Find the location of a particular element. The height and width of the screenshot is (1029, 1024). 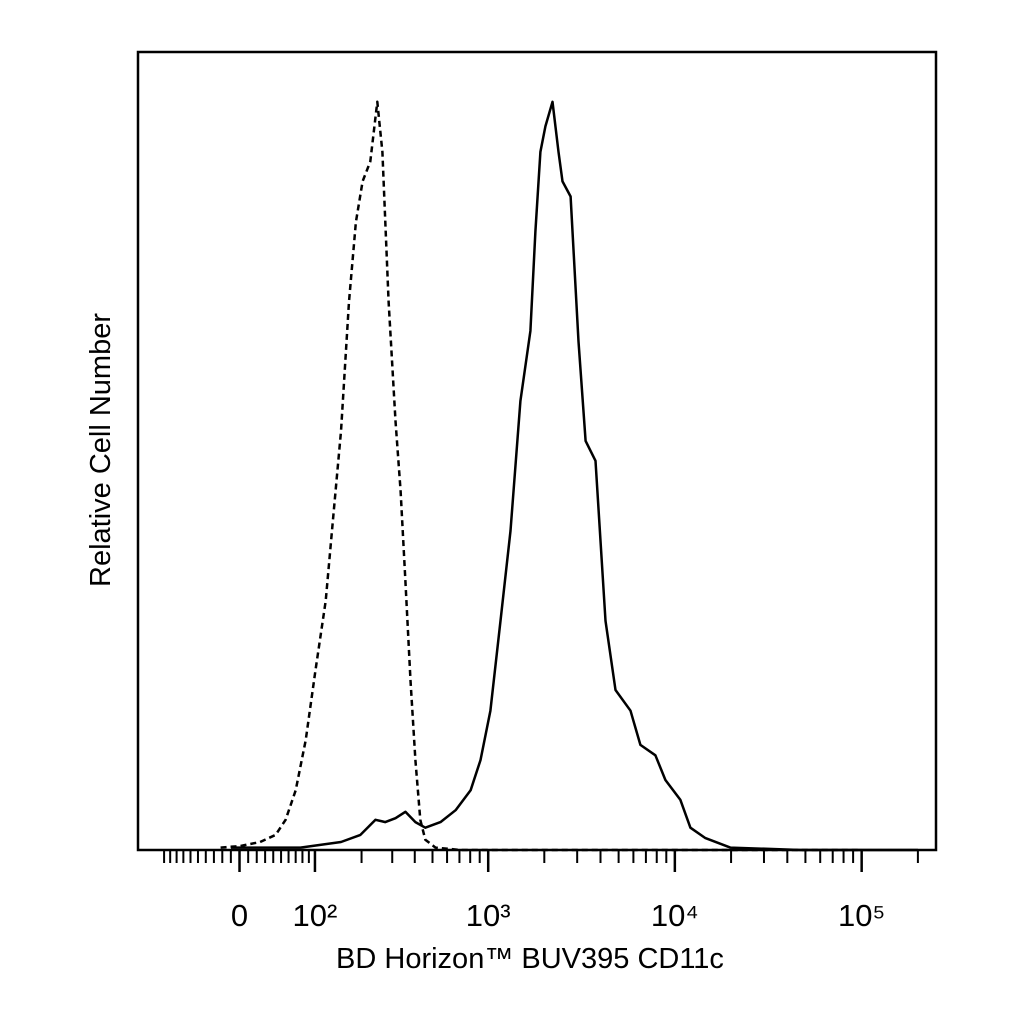

x-axis-label: BD Horizon™ BUV395 CD11c is located at coordinates (530, 959).